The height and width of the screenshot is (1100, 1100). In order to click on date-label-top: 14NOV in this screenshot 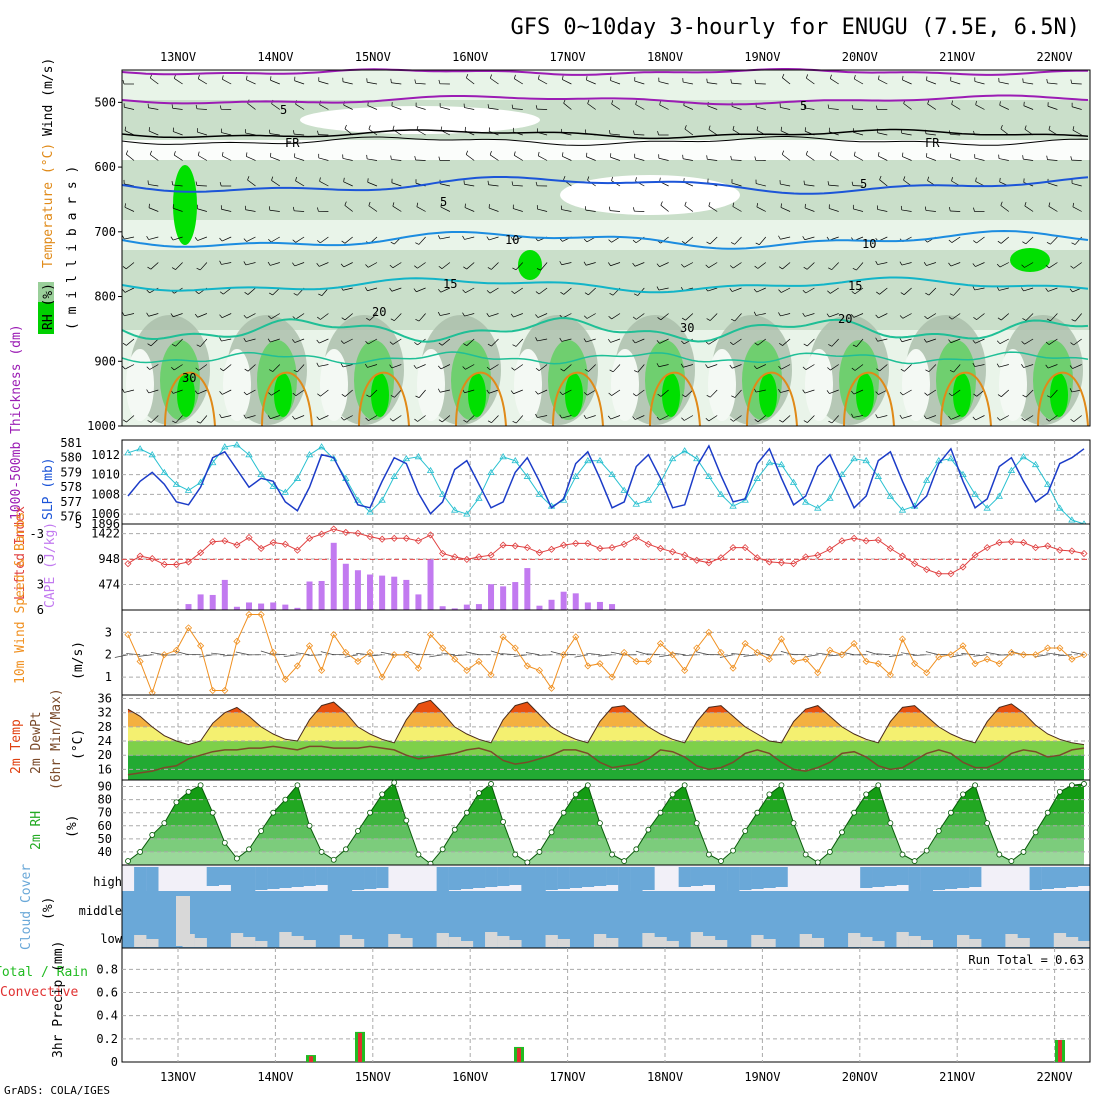, I will do `click(275, 57)`.